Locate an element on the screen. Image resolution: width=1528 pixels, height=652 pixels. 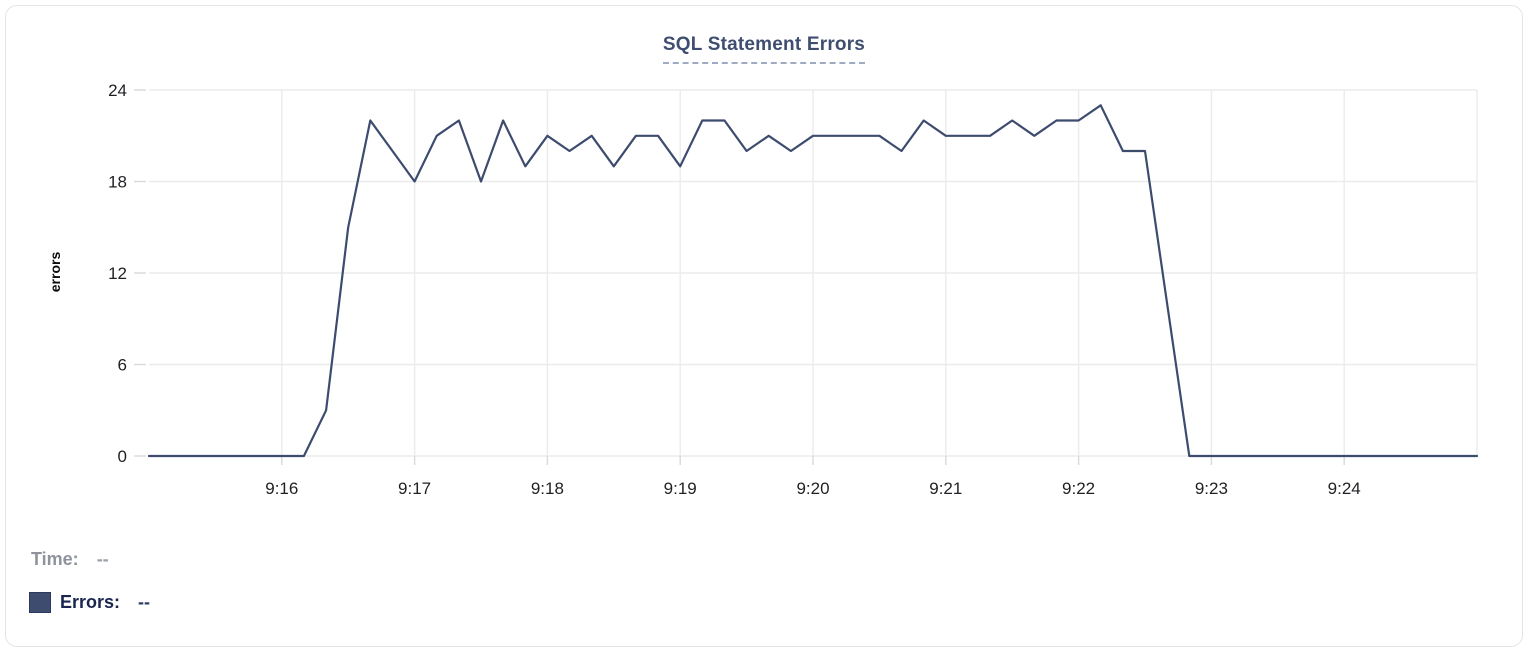
legend-errors-row: Errors: -- is located at coordinates (89, 602).